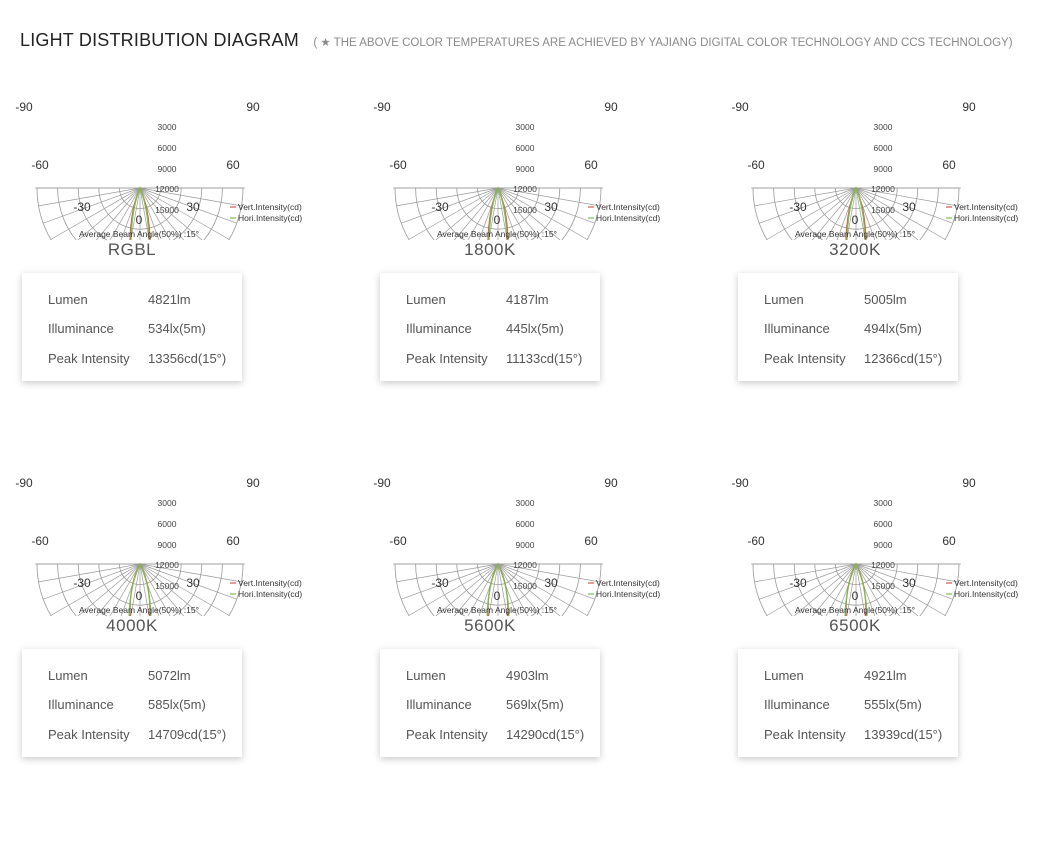  Describe the element at coordinates (885, 299) in the screenshot. I see `spec-value: 5005lm` at that location.